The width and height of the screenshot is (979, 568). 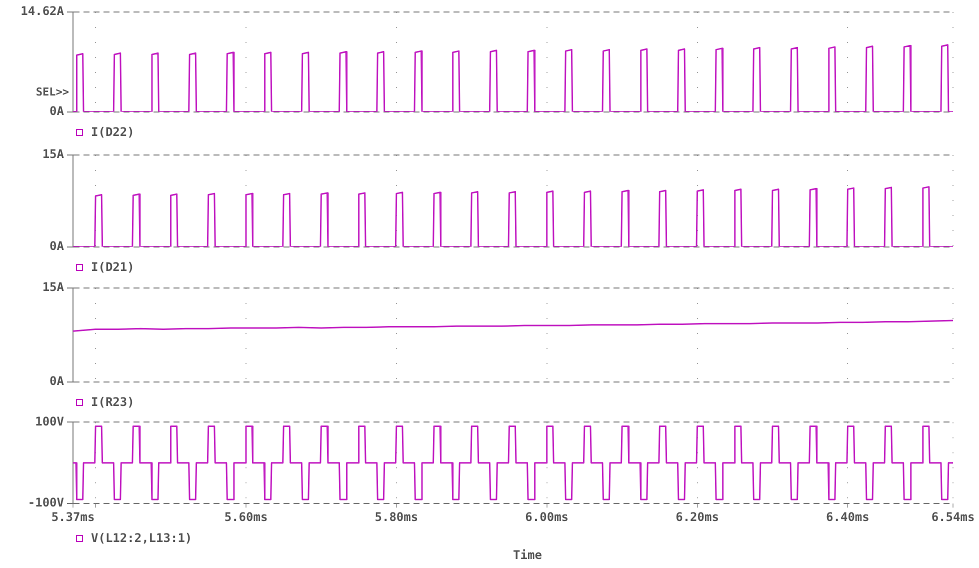 What do you see at coordinates (953, 517) in the screenshot?
I see `x-tick-label: 6.54ms` at bounding box center [953, 517].